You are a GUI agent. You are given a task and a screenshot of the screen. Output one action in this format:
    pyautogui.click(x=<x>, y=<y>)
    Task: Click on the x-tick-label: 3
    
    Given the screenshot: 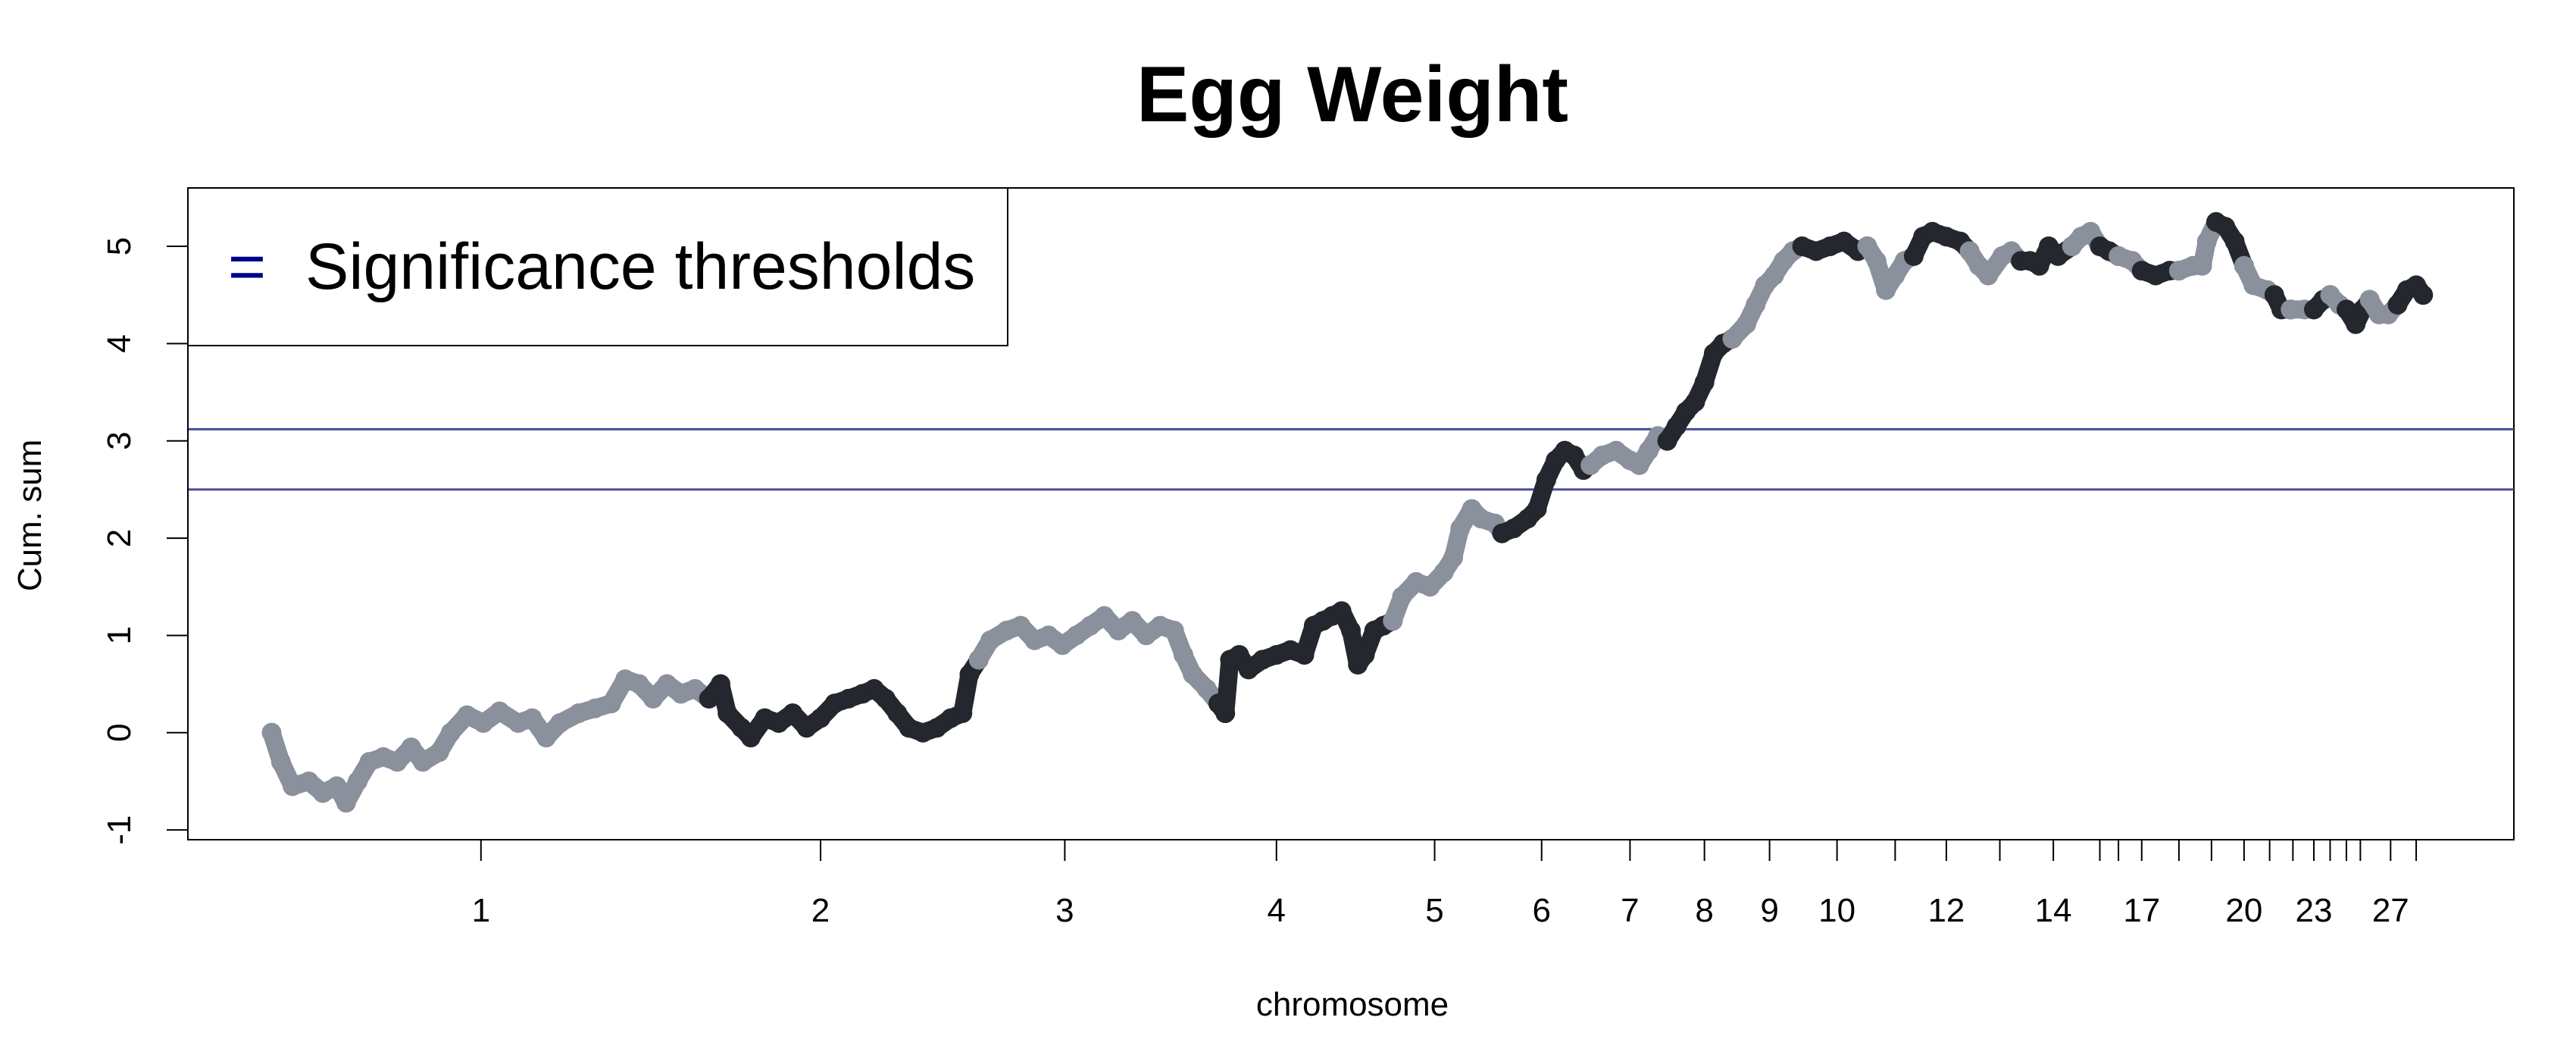 What is the action you would take?
    pyautogui.click(x=1064, y=910)
    